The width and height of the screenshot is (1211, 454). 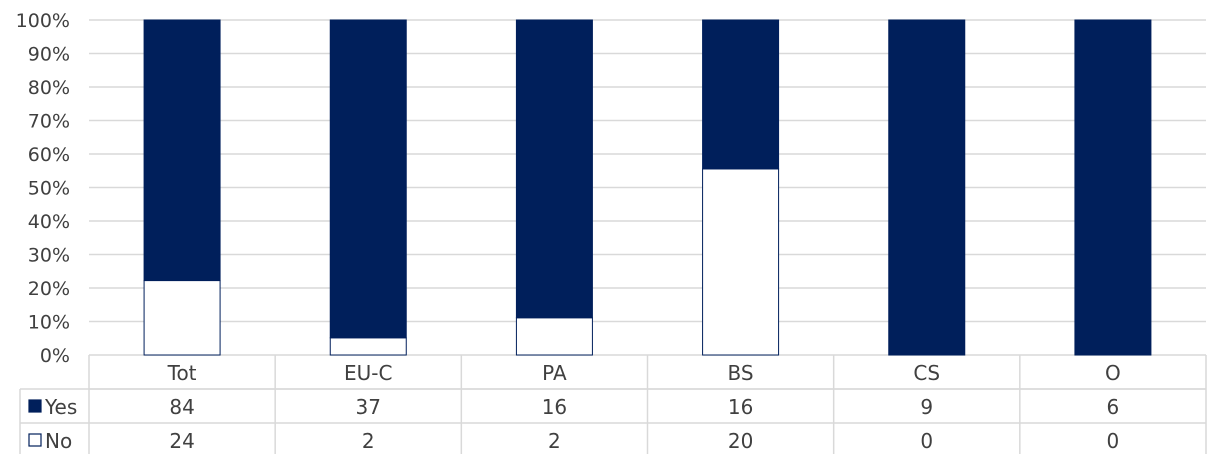 I want to click on y-tick-label: 20%, so click(x=49, y=289).